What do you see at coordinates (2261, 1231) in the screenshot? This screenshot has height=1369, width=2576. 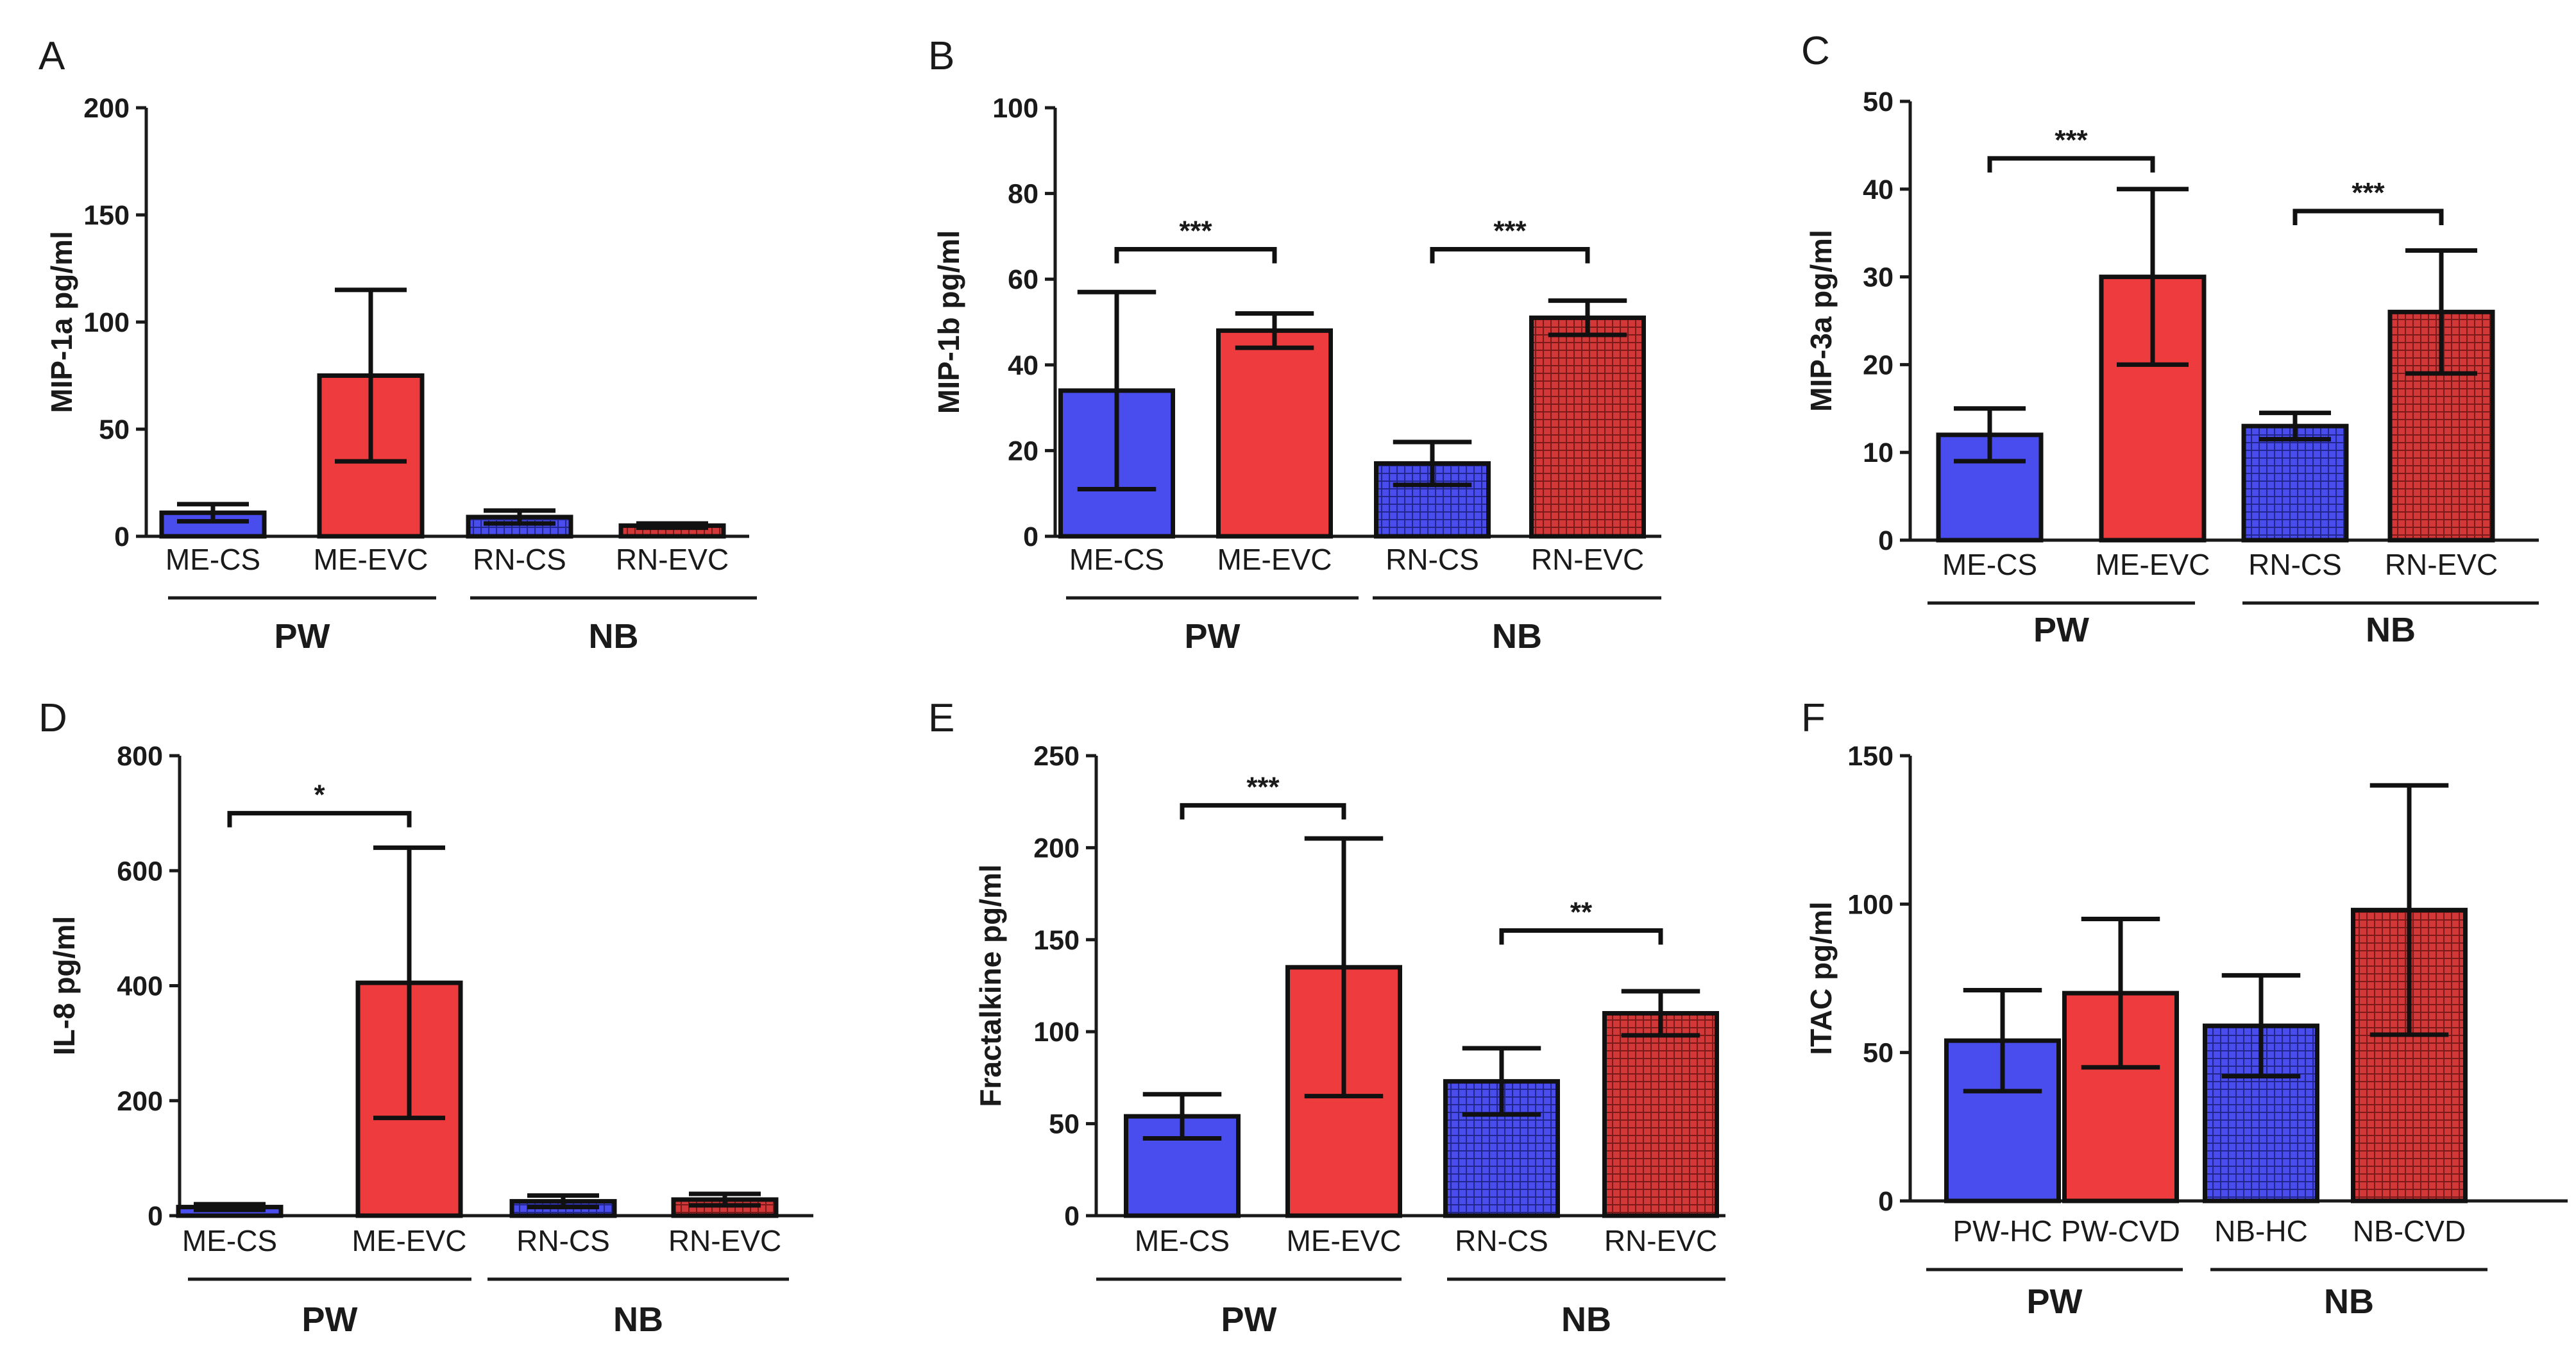 I see `x-tick-label: NB-HC` at bounding box center [2261, 1231].